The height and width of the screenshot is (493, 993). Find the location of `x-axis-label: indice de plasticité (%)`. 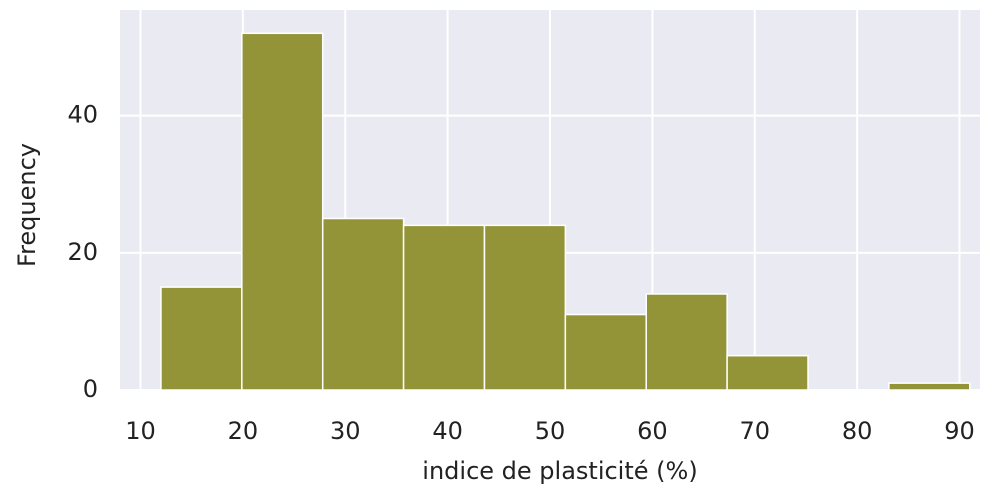

x-axis-label: indice de plasticité (%) is located at coordinates (559, 471).